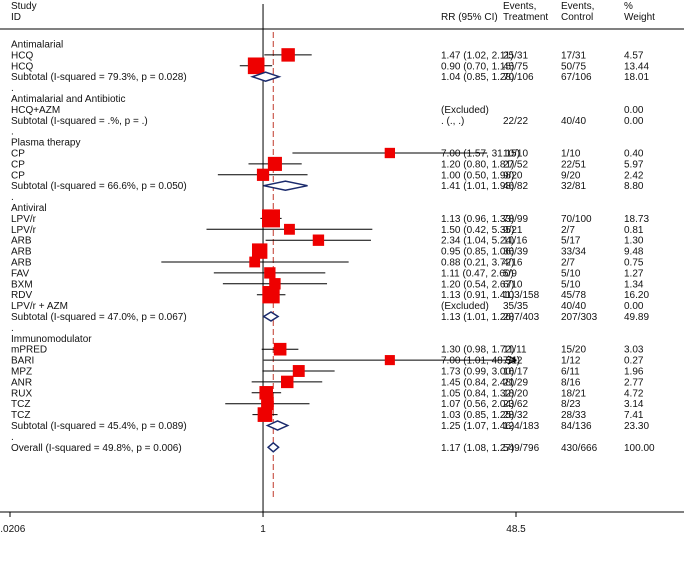  I want to click on study-row: RUX 1.05 (0.84, 1.32)18/20 18/21 4.72, so click(327, 393).